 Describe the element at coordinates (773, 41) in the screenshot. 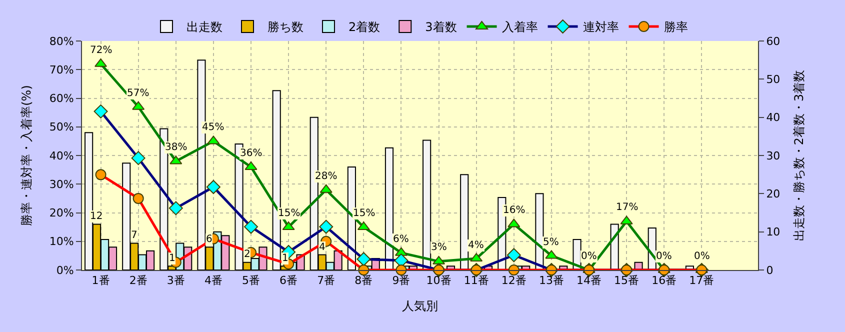

I see `y2-tick-label: 60` at that location.